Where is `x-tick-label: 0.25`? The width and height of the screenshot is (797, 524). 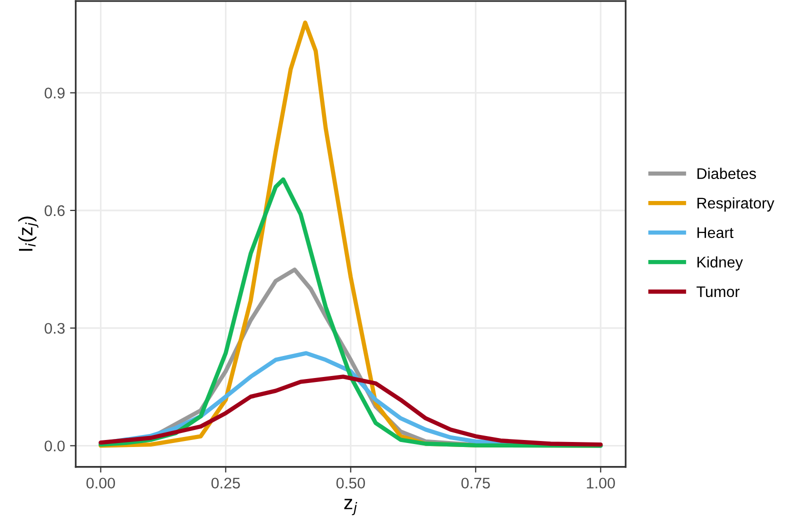
x-tick-label: 0.25 is located at coordinates (225, 483).